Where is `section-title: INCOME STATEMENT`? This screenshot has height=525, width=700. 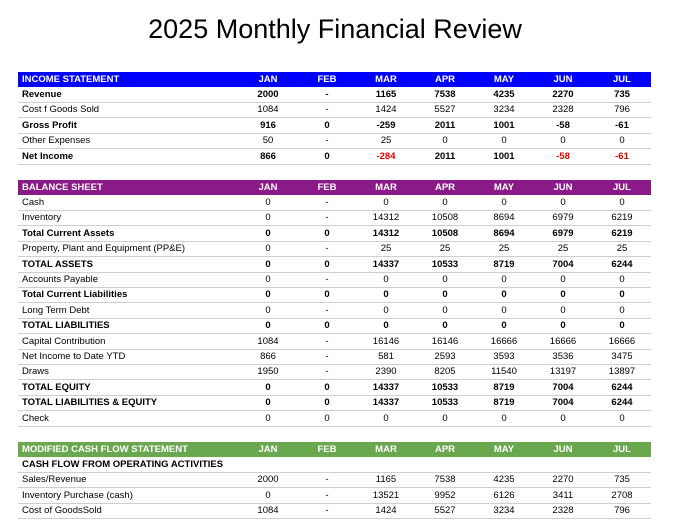
section-title: INCOME STATEMENT is located at coordinates (71, 79).